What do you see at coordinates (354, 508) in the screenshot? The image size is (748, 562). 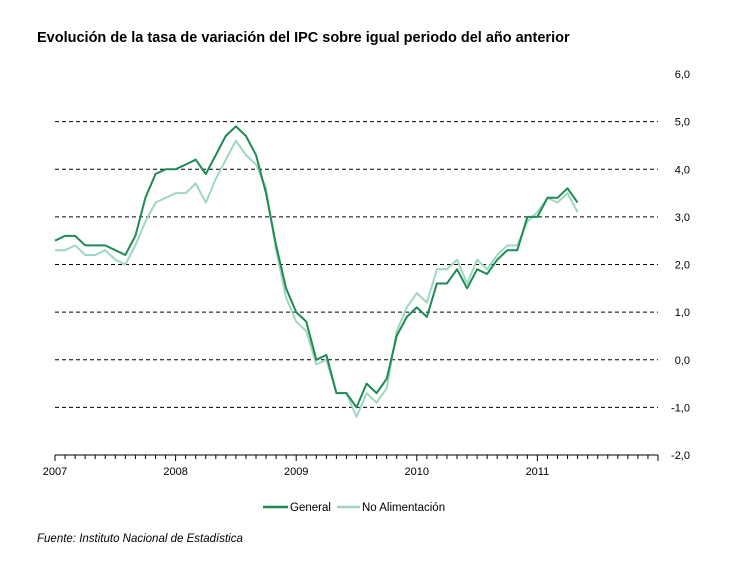 I see `legend: General No Alimentación` at bounding box center [354, 508].